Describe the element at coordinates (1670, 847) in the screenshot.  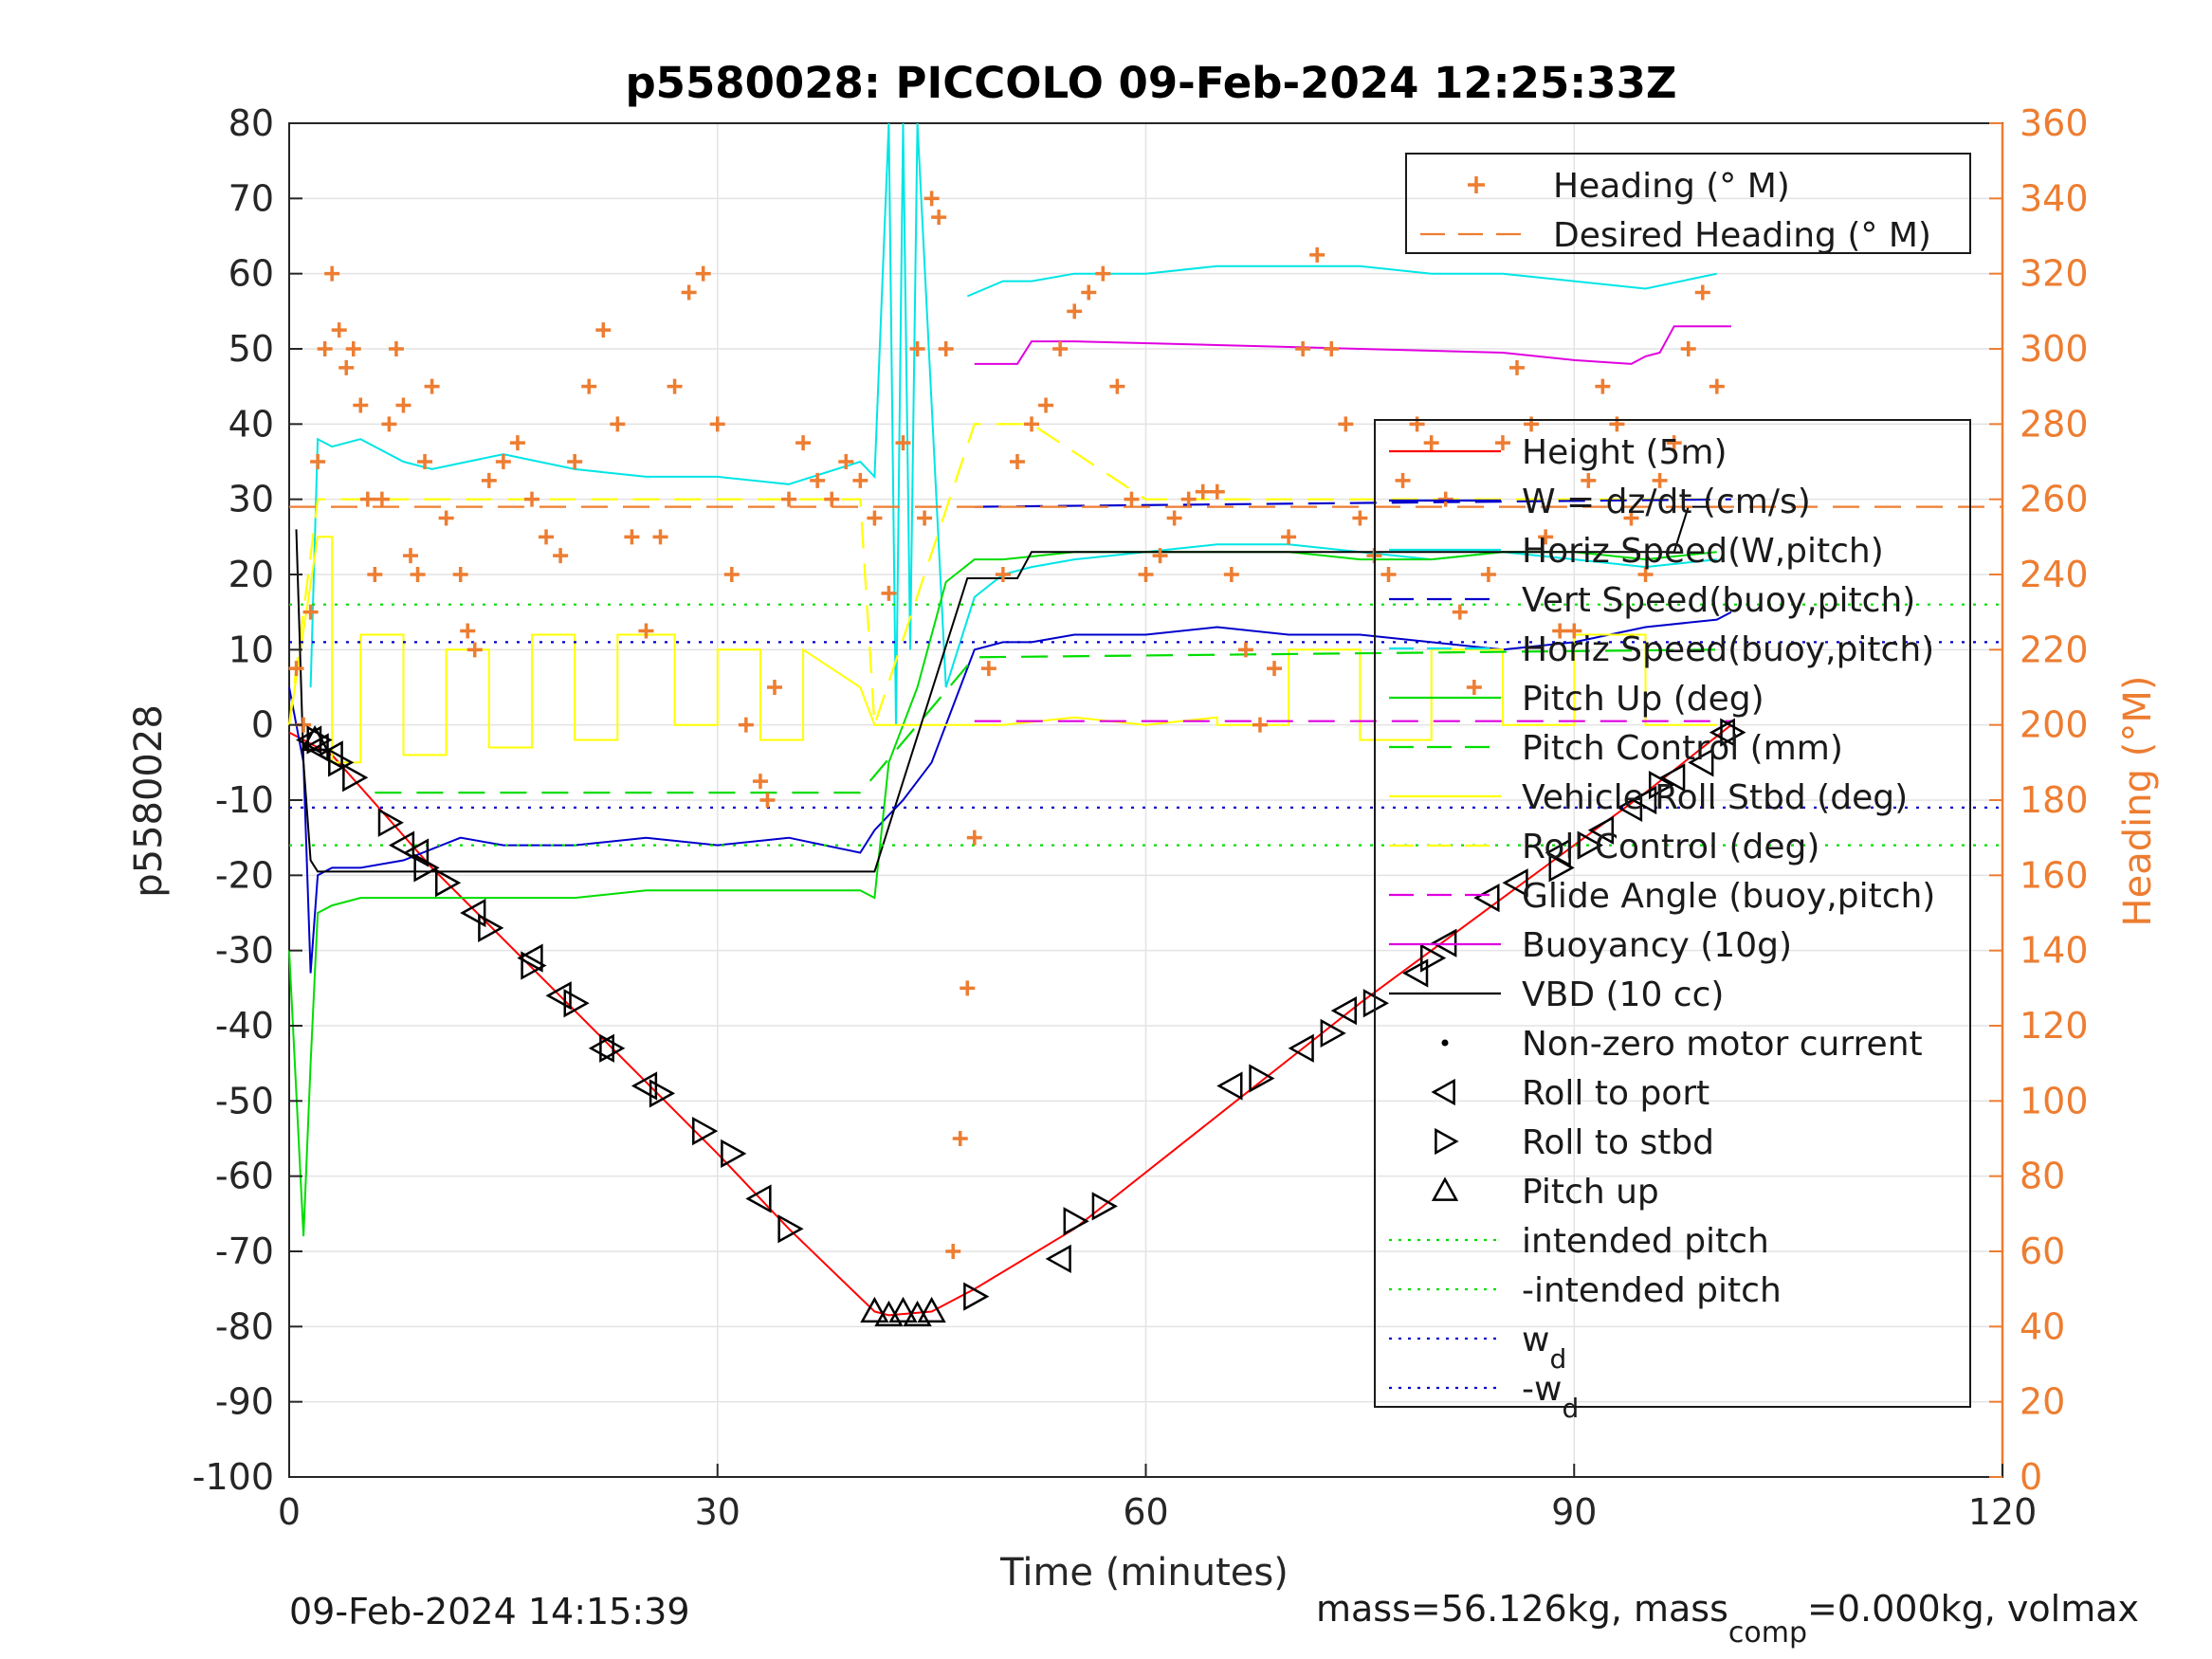
I see `legend-label: Roll Control (deg)` at that location.